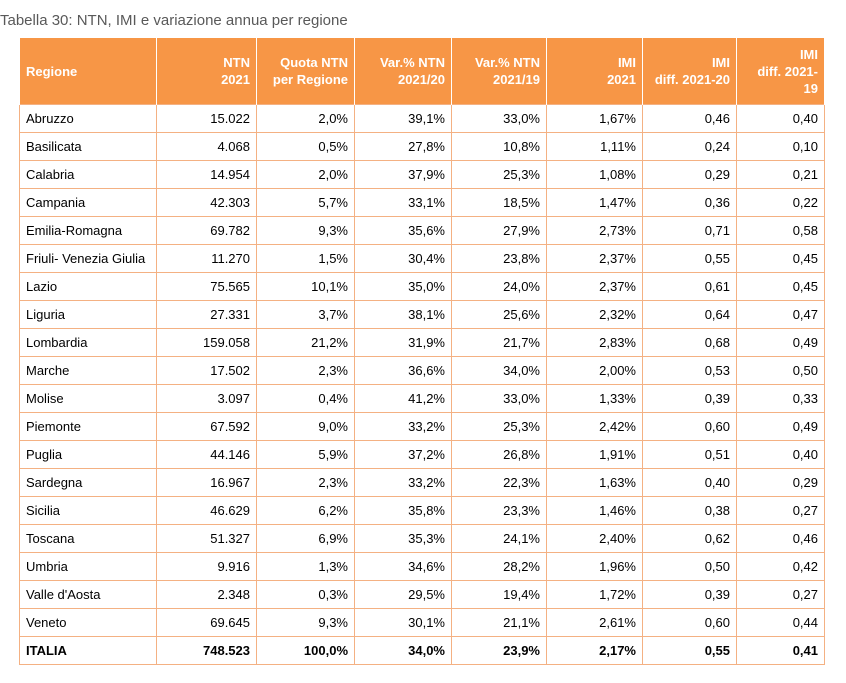 This screenshot has height=683, width=846. Describe the element at coordinates (206, 370) in the screenshot. I see `value-cell: 17.502` at that location.